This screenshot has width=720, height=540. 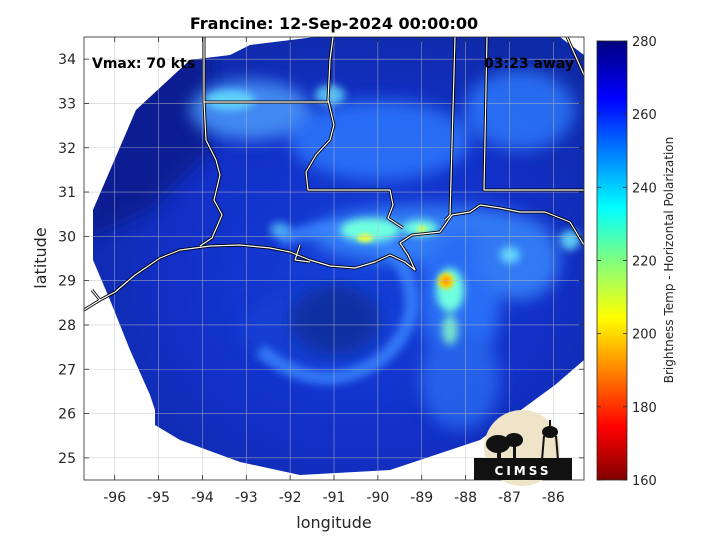 I want to click on y-tick-label: 26, so click(x=67, y=415).